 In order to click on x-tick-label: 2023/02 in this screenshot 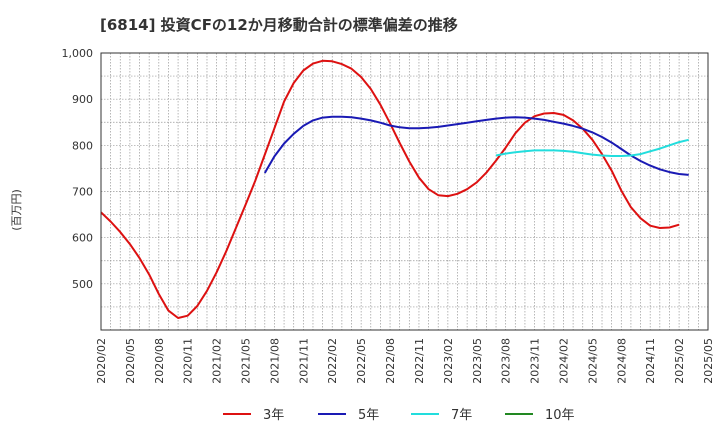, I will do `click(448, 361)`.